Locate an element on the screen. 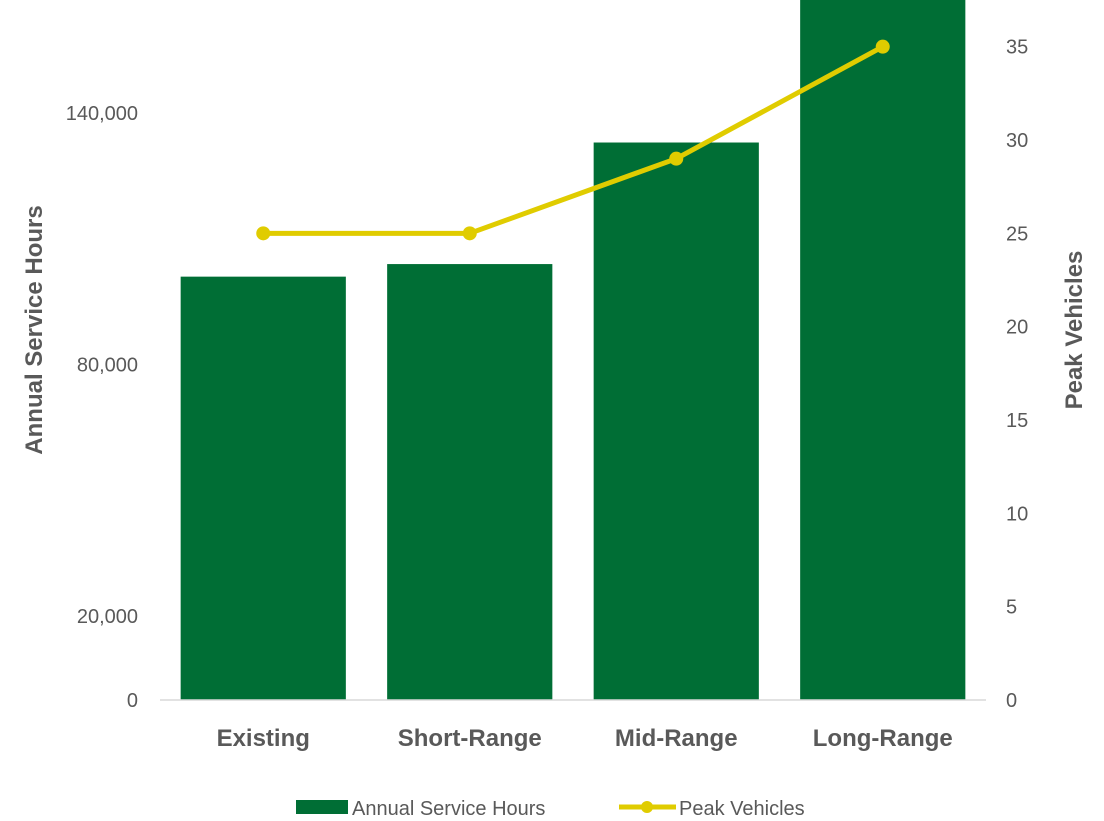  right-tick-label: 20 is located at coordinates (1017, 328).